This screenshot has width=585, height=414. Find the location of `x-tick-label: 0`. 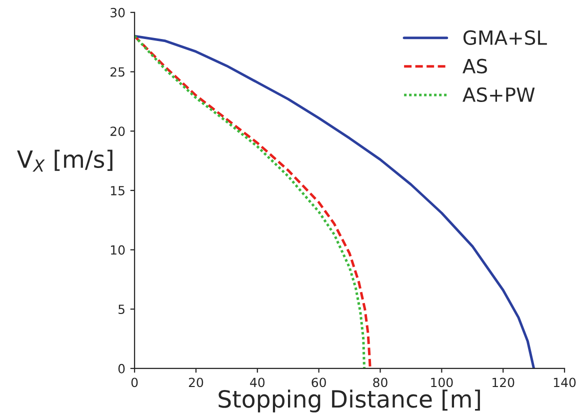

x-tick-label: 0 is located at coordinates (134, 383).